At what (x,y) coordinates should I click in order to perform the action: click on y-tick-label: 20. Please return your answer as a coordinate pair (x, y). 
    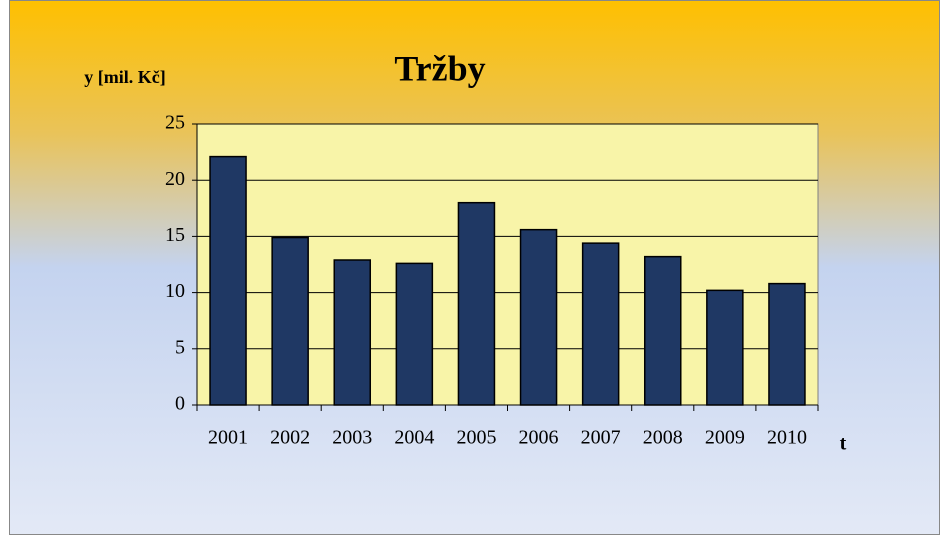
    Looking at the image, I should click on (175, 179).